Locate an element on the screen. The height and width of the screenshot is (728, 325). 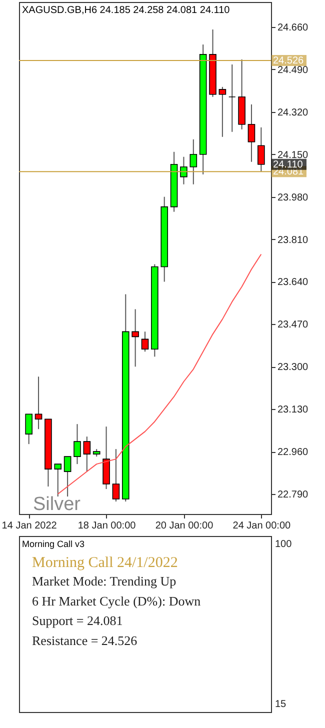
y-tick-label: 23.130 is located at coordinates (293, 410).